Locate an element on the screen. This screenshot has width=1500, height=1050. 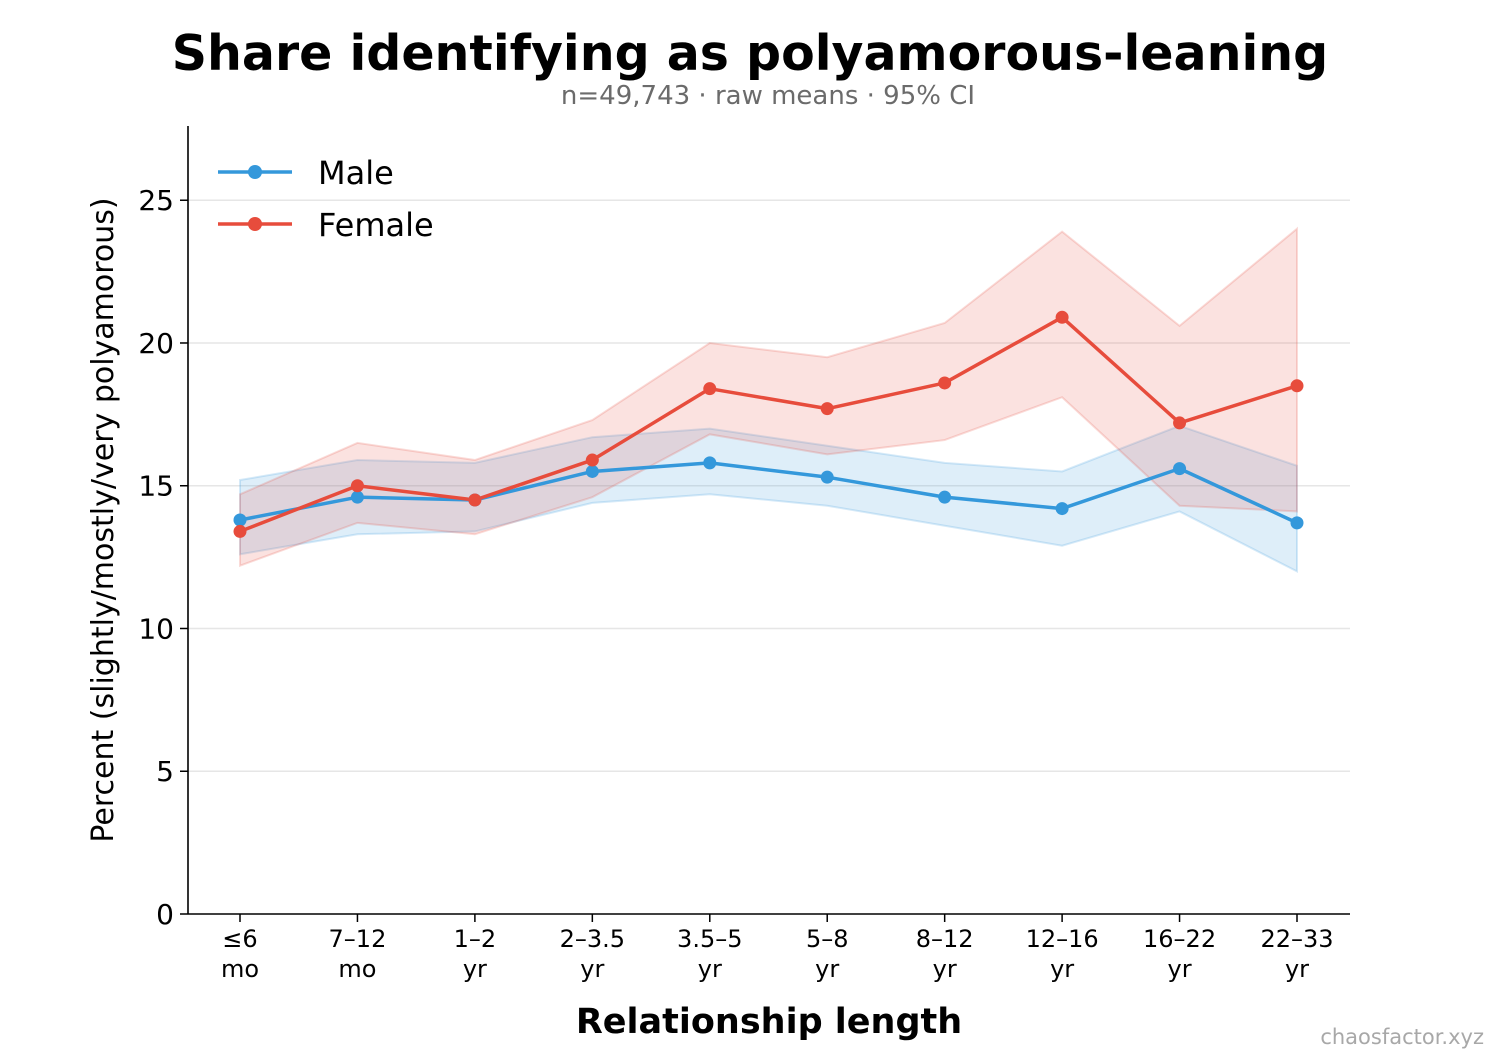
chart-title: Share identifying as polyamorous-leaning is located at coordinates (750, 53).